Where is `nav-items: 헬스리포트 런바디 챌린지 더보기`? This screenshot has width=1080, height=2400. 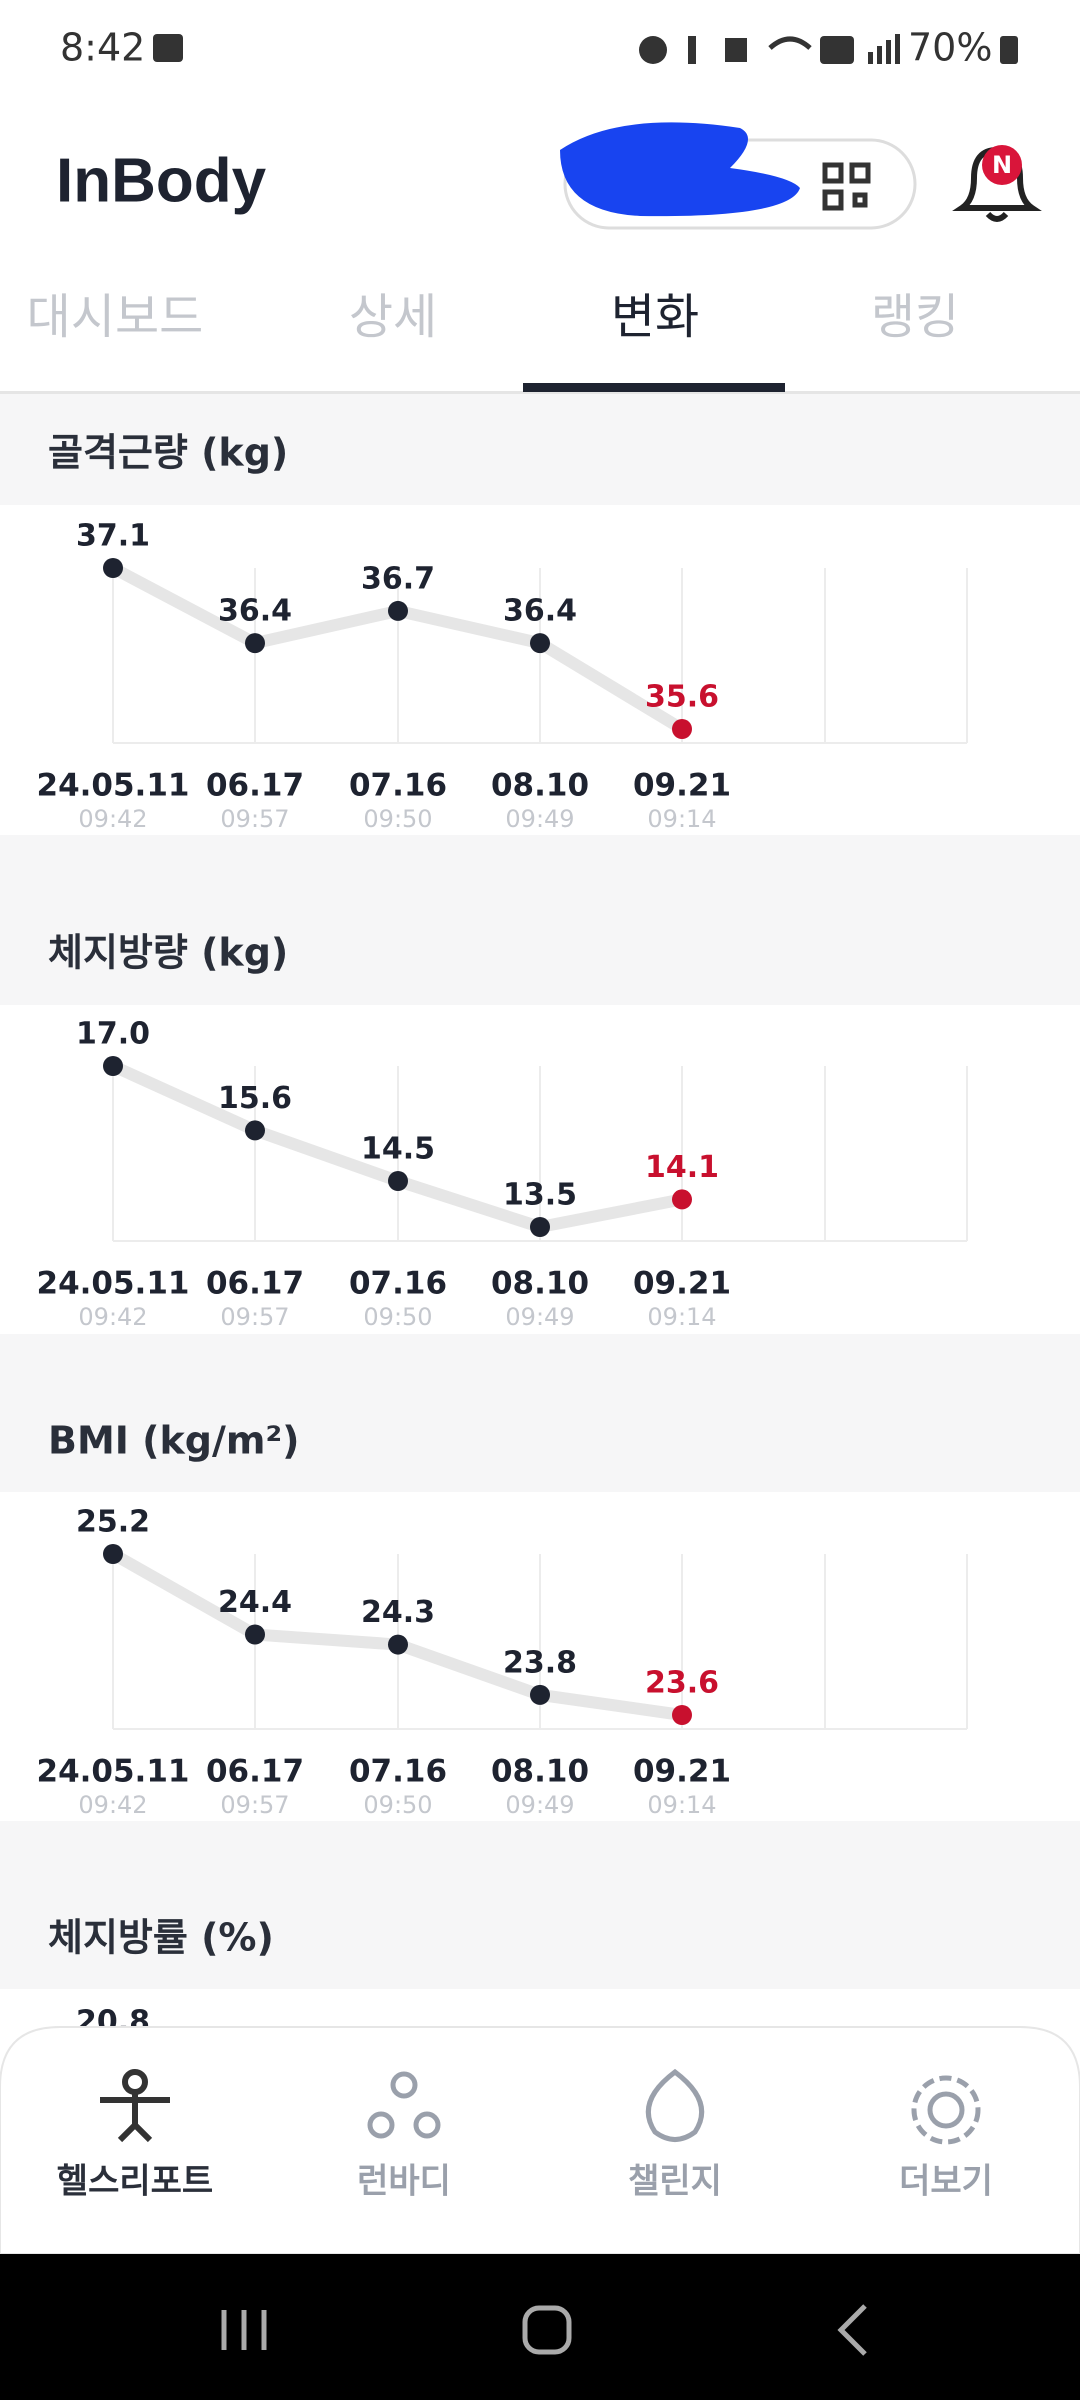 nav-items: 헬스리포트 런바디 챌린지 더보기 is located at coordinates (525, 2182).